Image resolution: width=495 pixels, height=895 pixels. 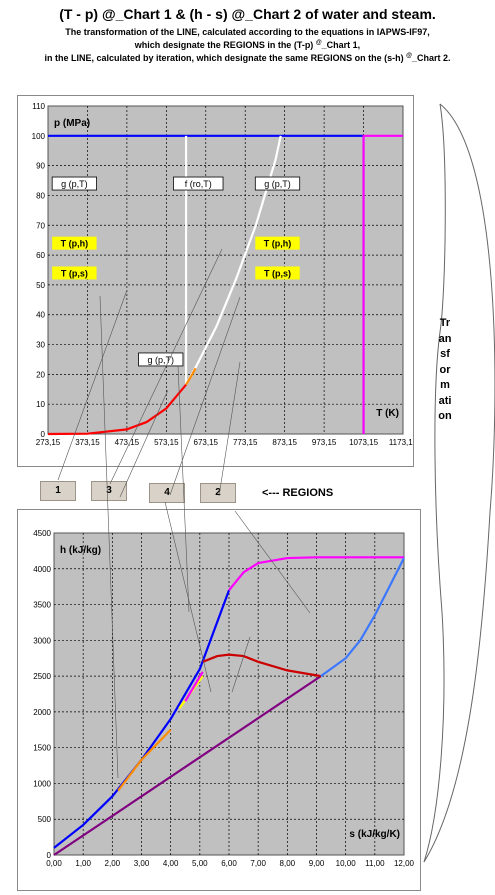 I want to click on x-tick-label: 6,00, so click(x=229, y=863).